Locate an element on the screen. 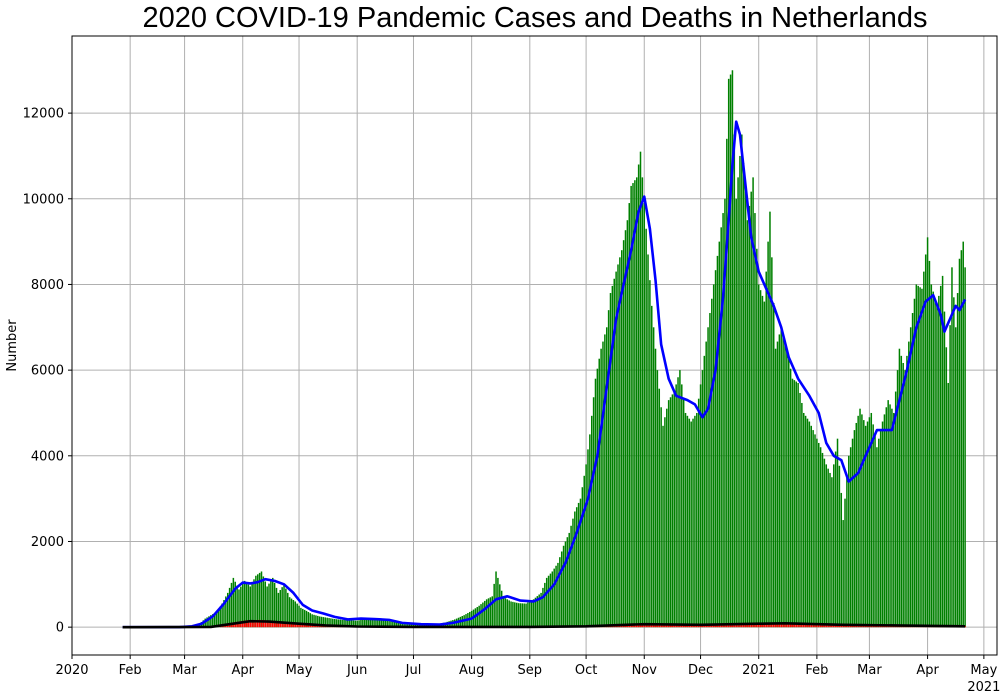  x-tick-label: Jun is located at coordinates (356, 670).